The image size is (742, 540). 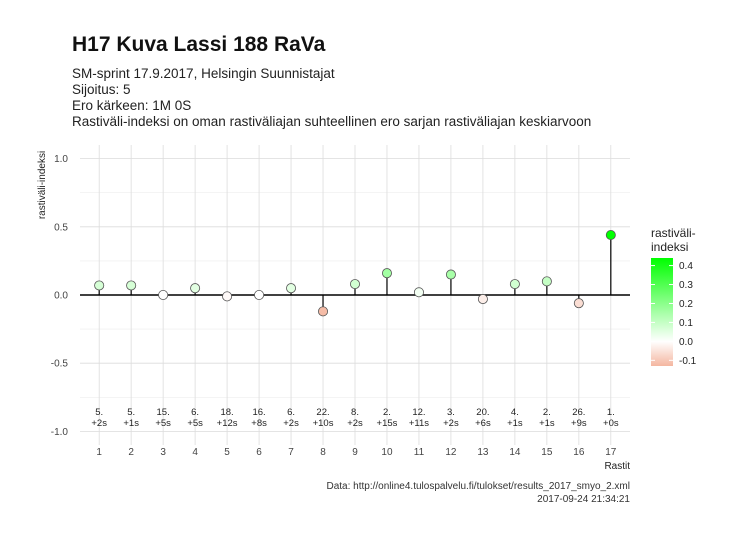 I want to click on diff-label-9: +2s, so click(x=355, y=423).